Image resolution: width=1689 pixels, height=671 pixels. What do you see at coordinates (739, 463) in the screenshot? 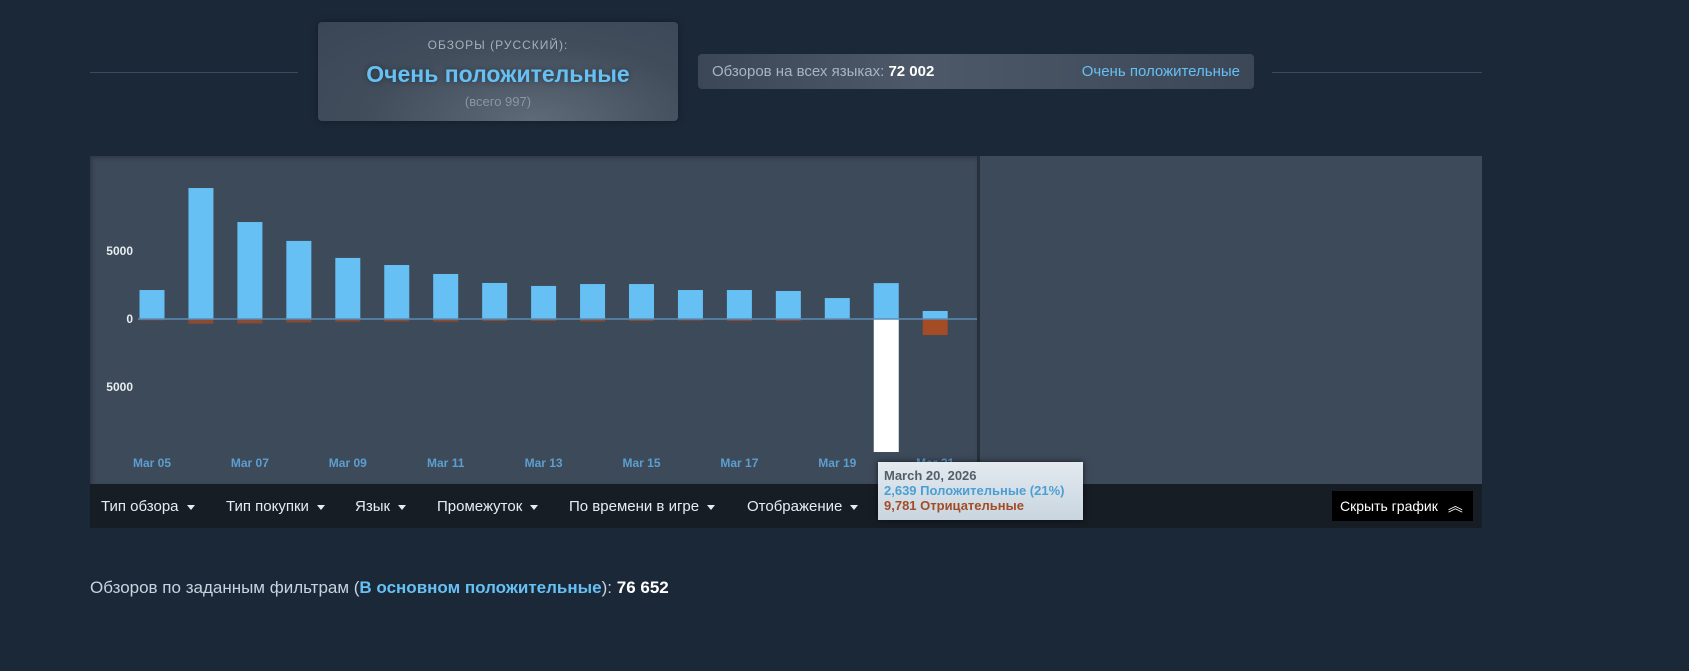
I see `x-tick-label: Mar 17` at bounding box center [739, 463].